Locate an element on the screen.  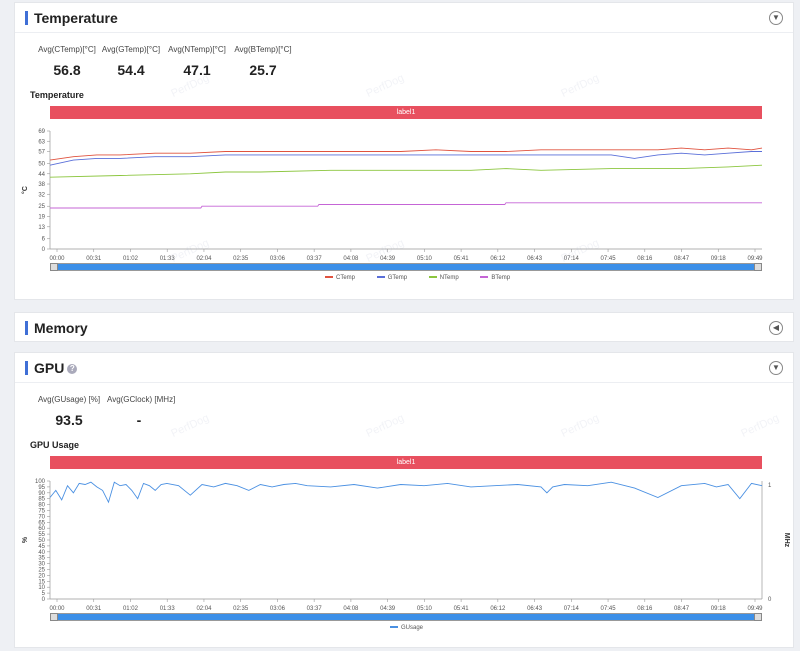
y-tick-label: 25 is located at coordinates (41, 571).